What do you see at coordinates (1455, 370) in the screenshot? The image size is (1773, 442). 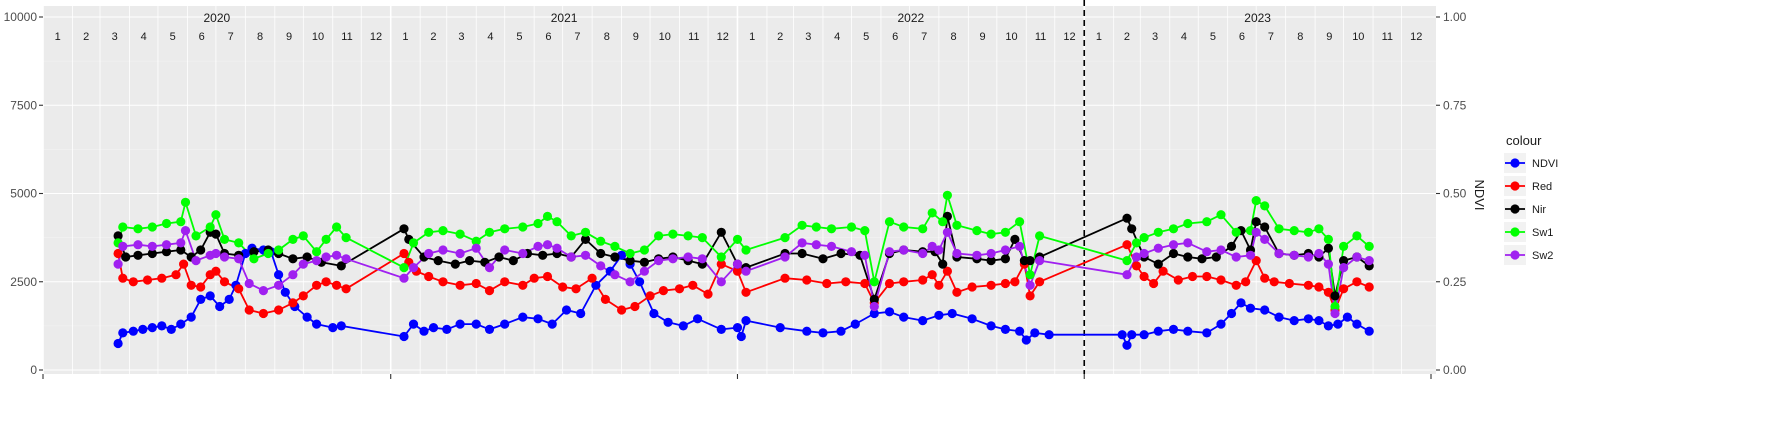 I see `y2-tick-label: 0.00` at bounding box center [1455, 370].